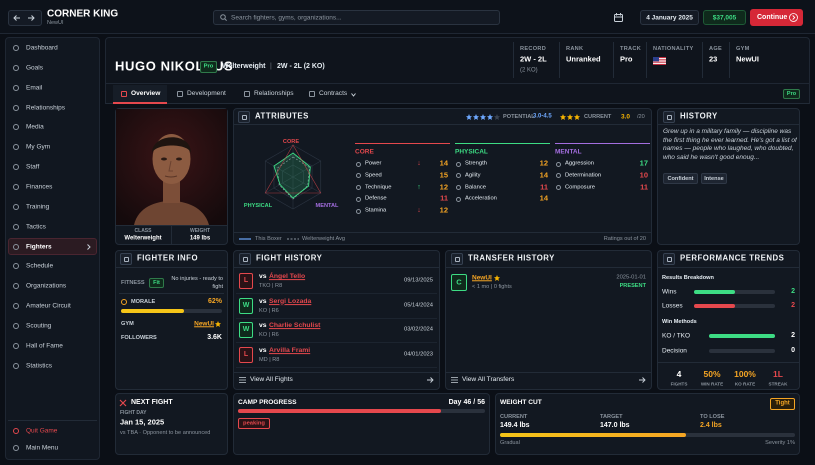 The height and width of the screenshot is (465, 815). Describe the element at coordinates (624, 238) in the screenshot. I see `ratings-note: Ratings out of 20` at that location.